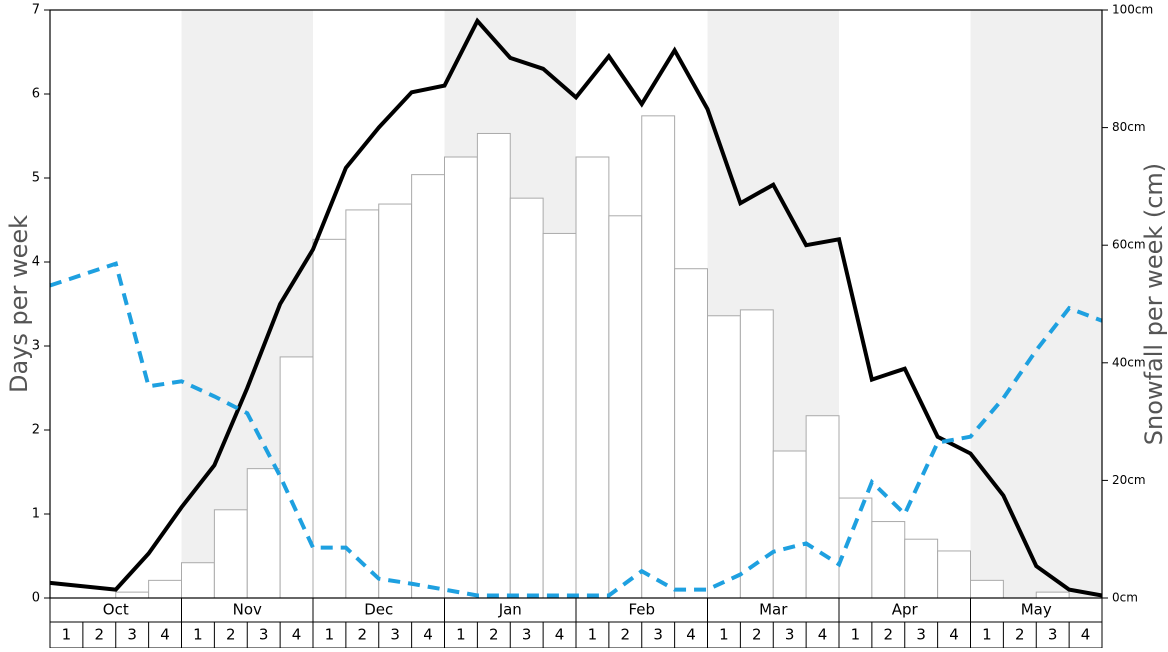 The height and width of the screenshot is (652, 1168). Describe the element at coordinates (116, 610) in the screenshot. I see `month-label: Oct` at that location.